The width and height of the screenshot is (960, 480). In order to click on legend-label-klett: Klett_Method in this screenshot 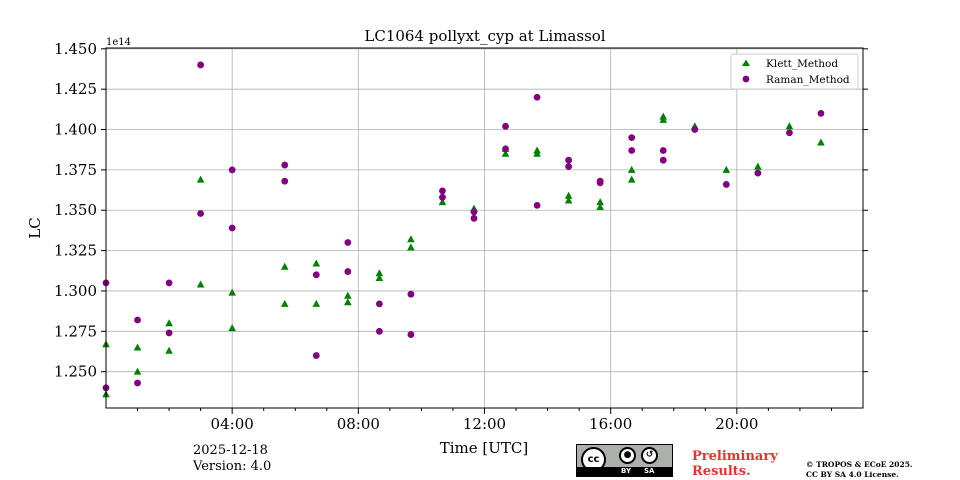, I will do `click(802, 64)`.